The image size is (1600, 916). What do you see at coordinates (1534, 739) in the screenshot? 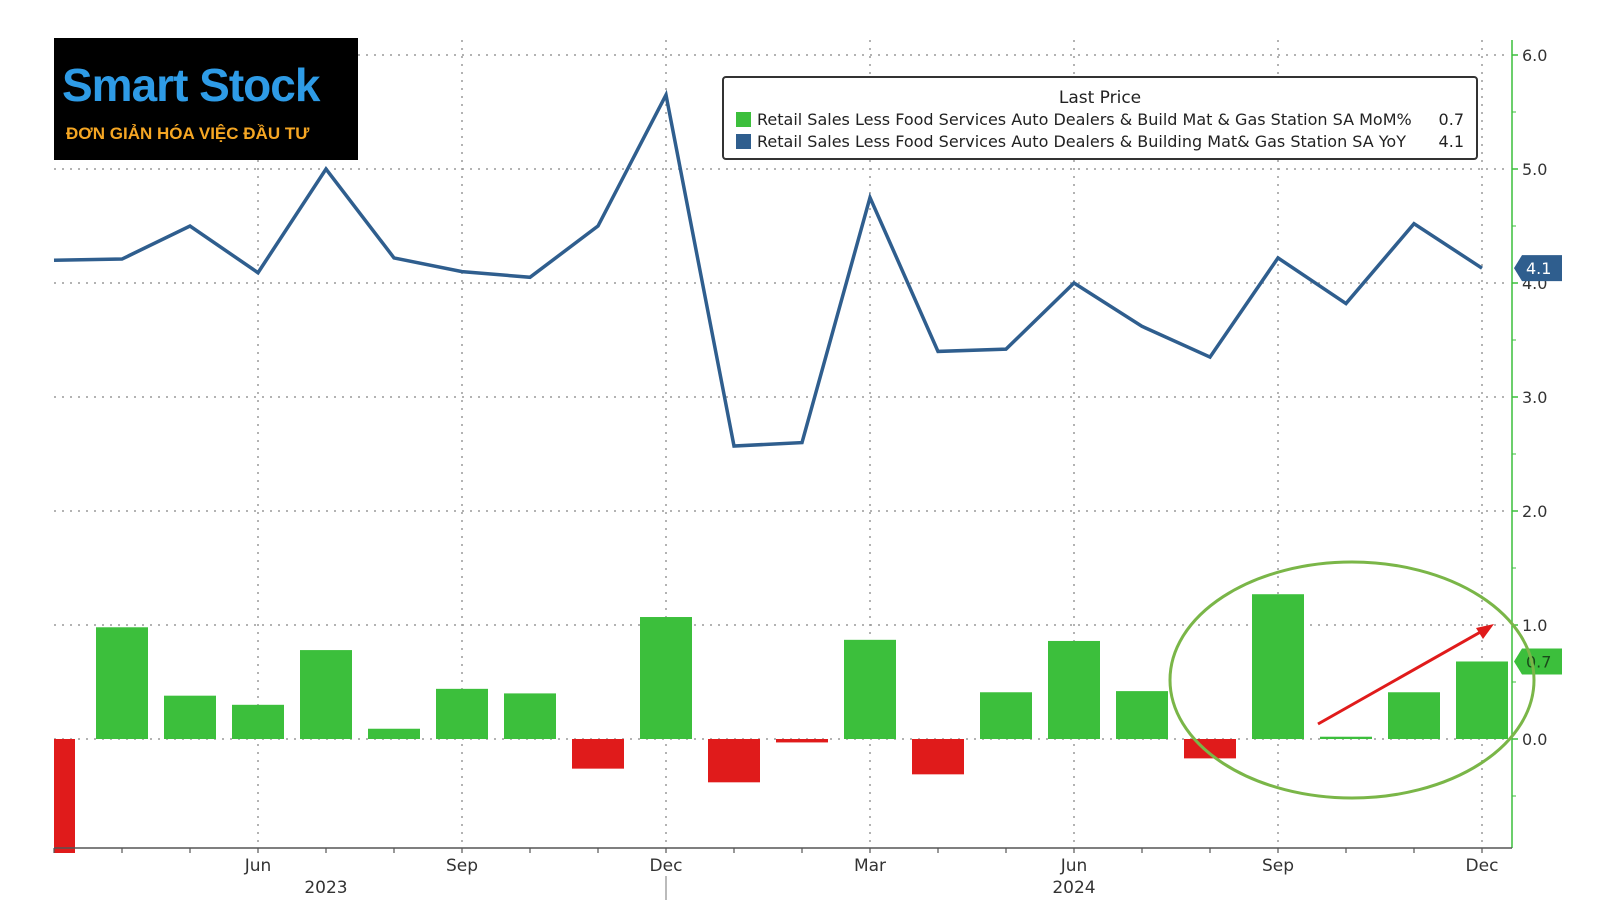
I see `y-tick-label: 0.0` at bounding box center [1534, 739].